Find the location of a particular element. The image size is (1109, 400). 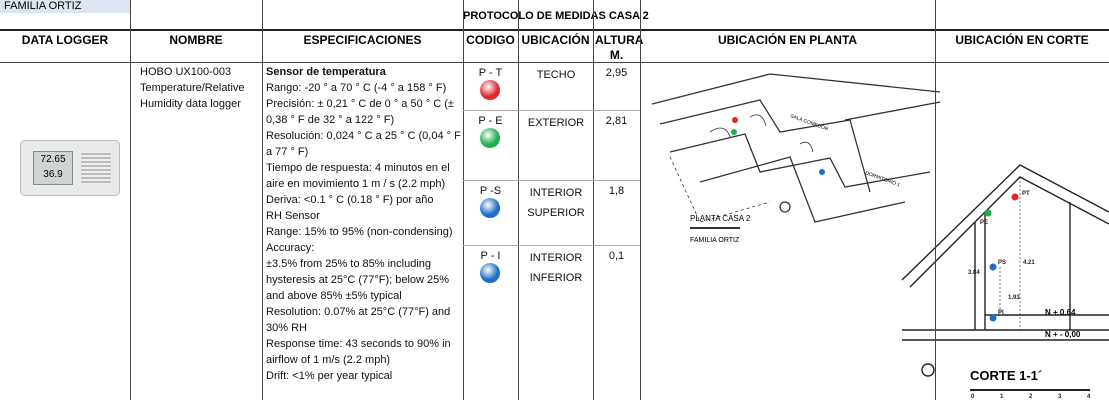

column-header: CODIGO is located at coordinates (490, 40).